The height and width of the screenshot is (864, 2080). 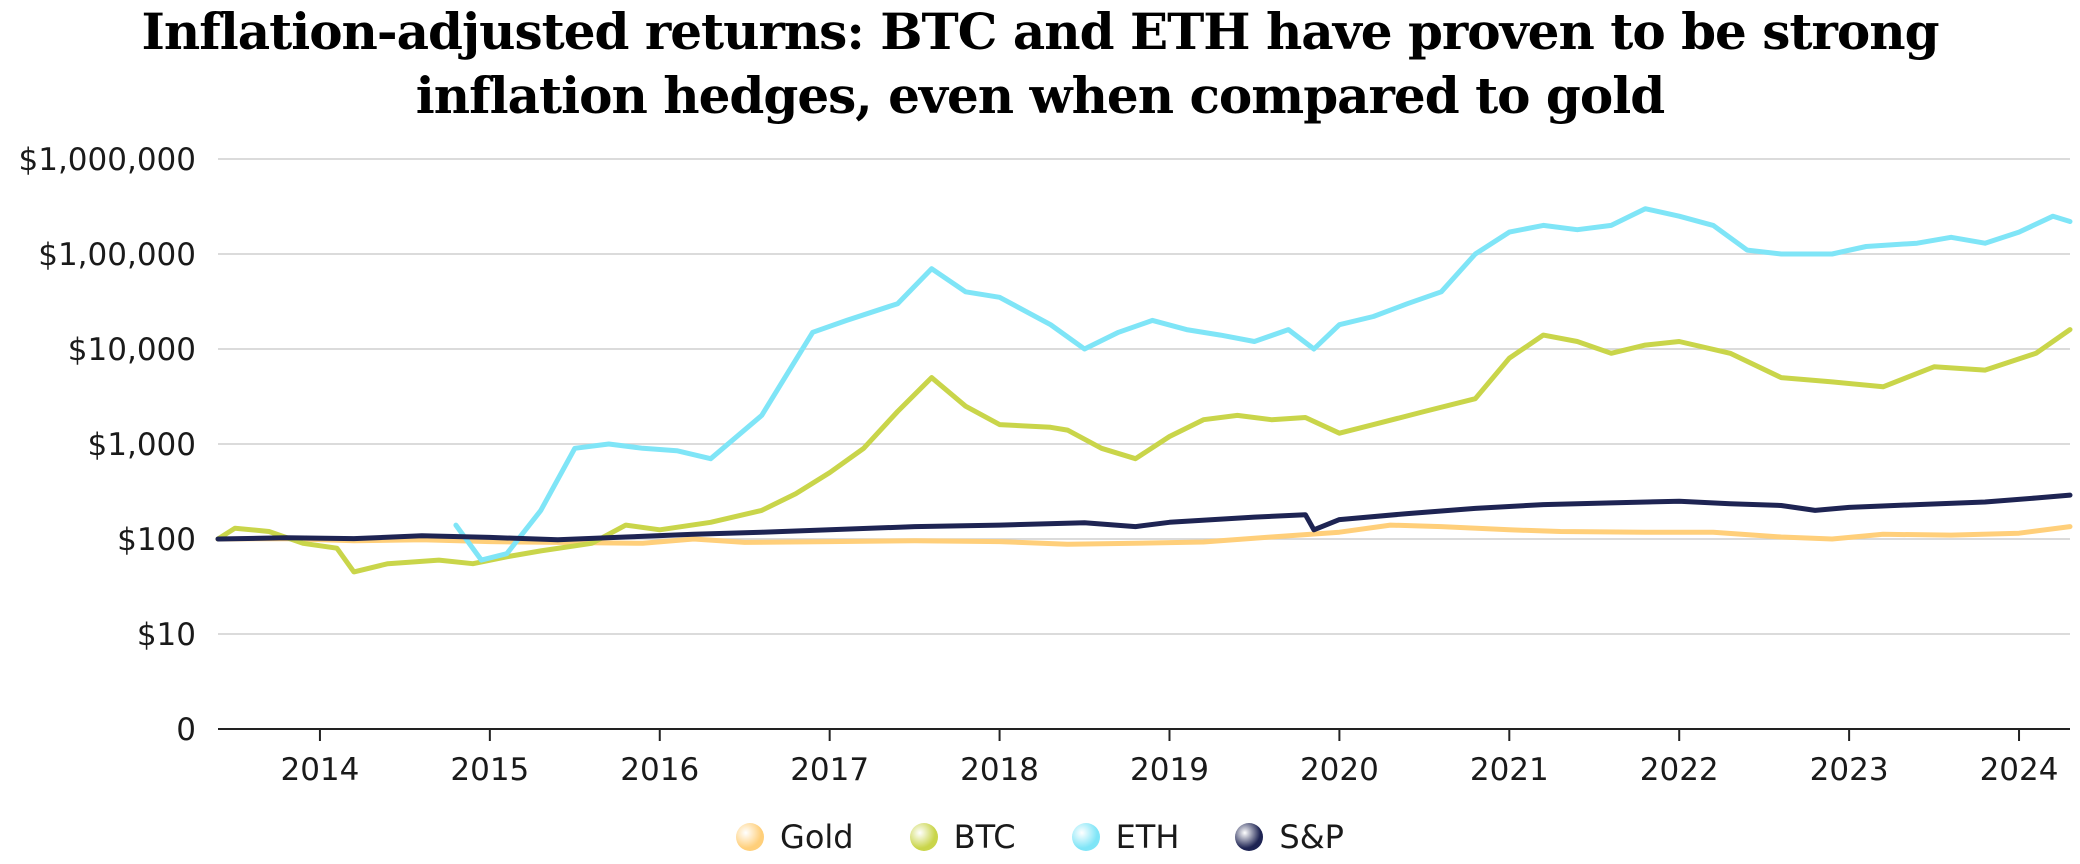 I want to click on x-tick-label: 2014, so click(x=319, y=770).